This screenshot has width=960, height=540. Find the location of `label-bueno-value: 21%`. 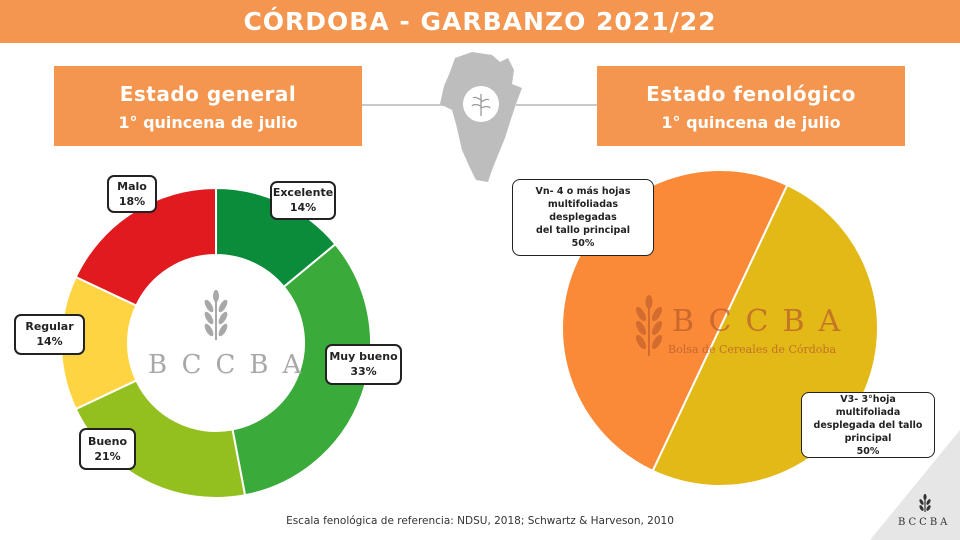

label-bueno-value: 21% is located at coordinates (107, 456).